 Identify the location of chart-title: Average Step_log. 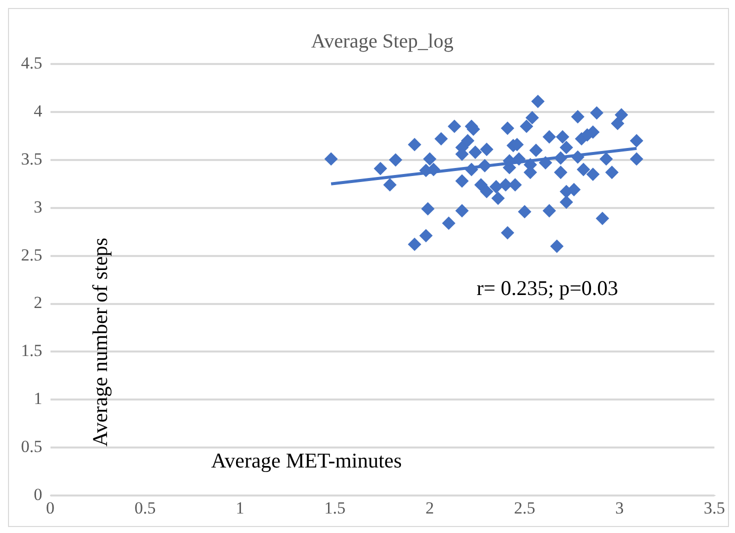
(382, 41).